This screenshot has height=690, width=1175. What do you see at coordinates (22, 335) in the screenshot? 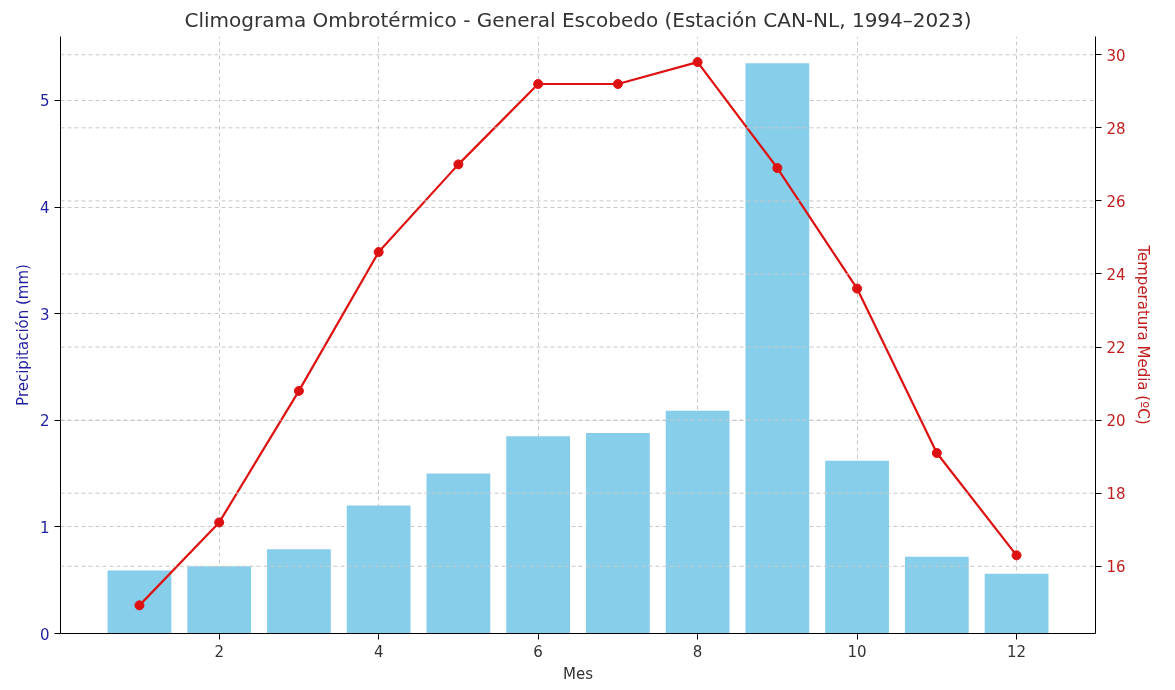
I see `y-axis-title: Precipitación (mm)` at bounding box center [22, 335].